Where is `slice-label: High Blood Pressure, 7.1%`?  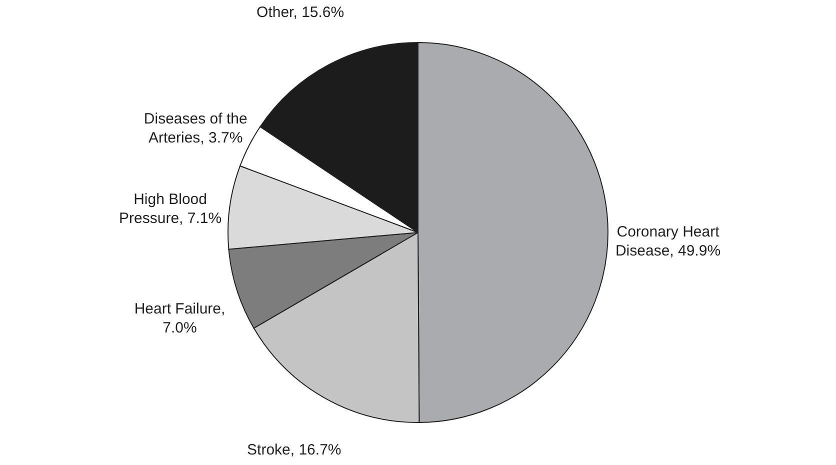 slice-label: High Blood Pressure, 7.1% is located at coordinates (170, 208).